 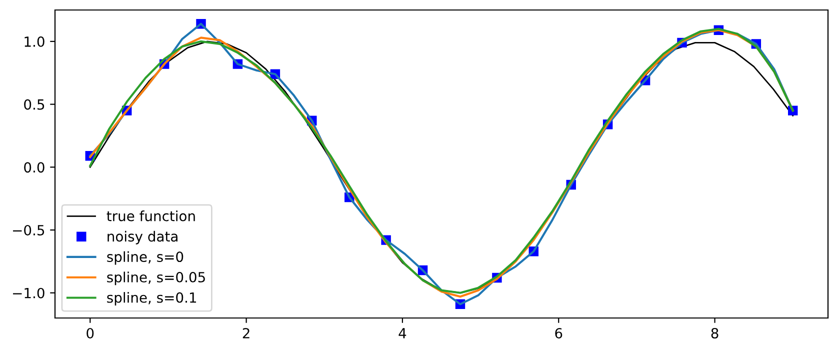 What do you see at coordinates (90, 333) in the screenshot?
I see `x-tick-label: 0` at bounding box center [90, 333].